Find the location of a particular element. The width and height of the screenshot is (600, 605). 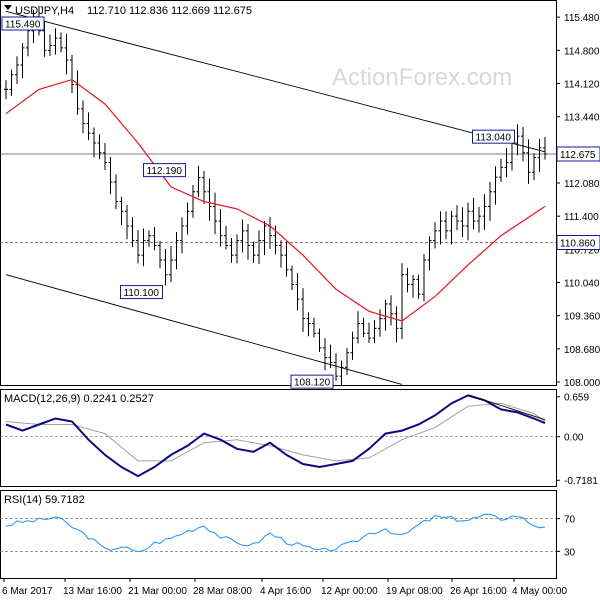

symbol-label: USDJPY,H4 is located at coordinates (44, 11).